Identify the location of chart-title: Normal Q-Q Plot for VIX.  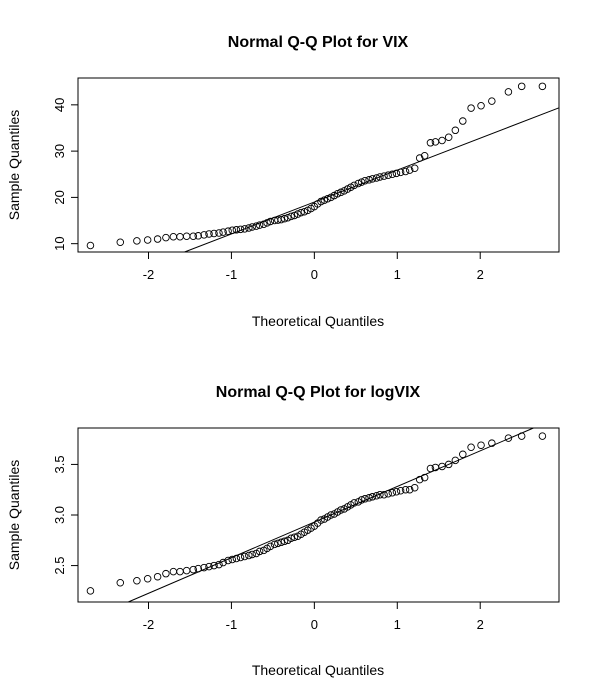
(318, 42).